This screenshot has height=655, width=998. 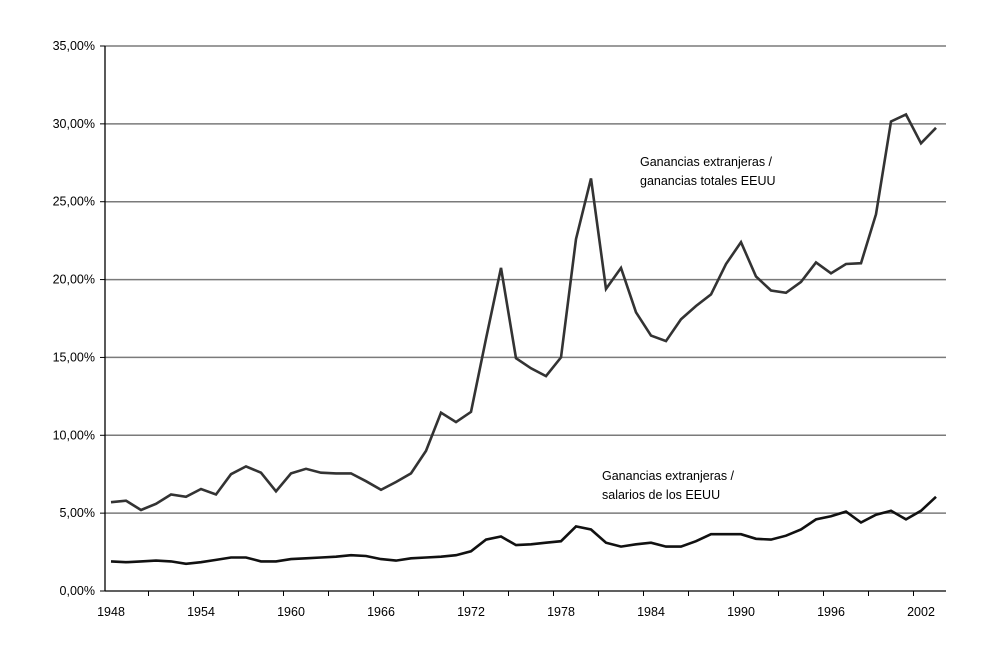 I want to click on x-tick-label: 1978, so click(x=561, y=612).